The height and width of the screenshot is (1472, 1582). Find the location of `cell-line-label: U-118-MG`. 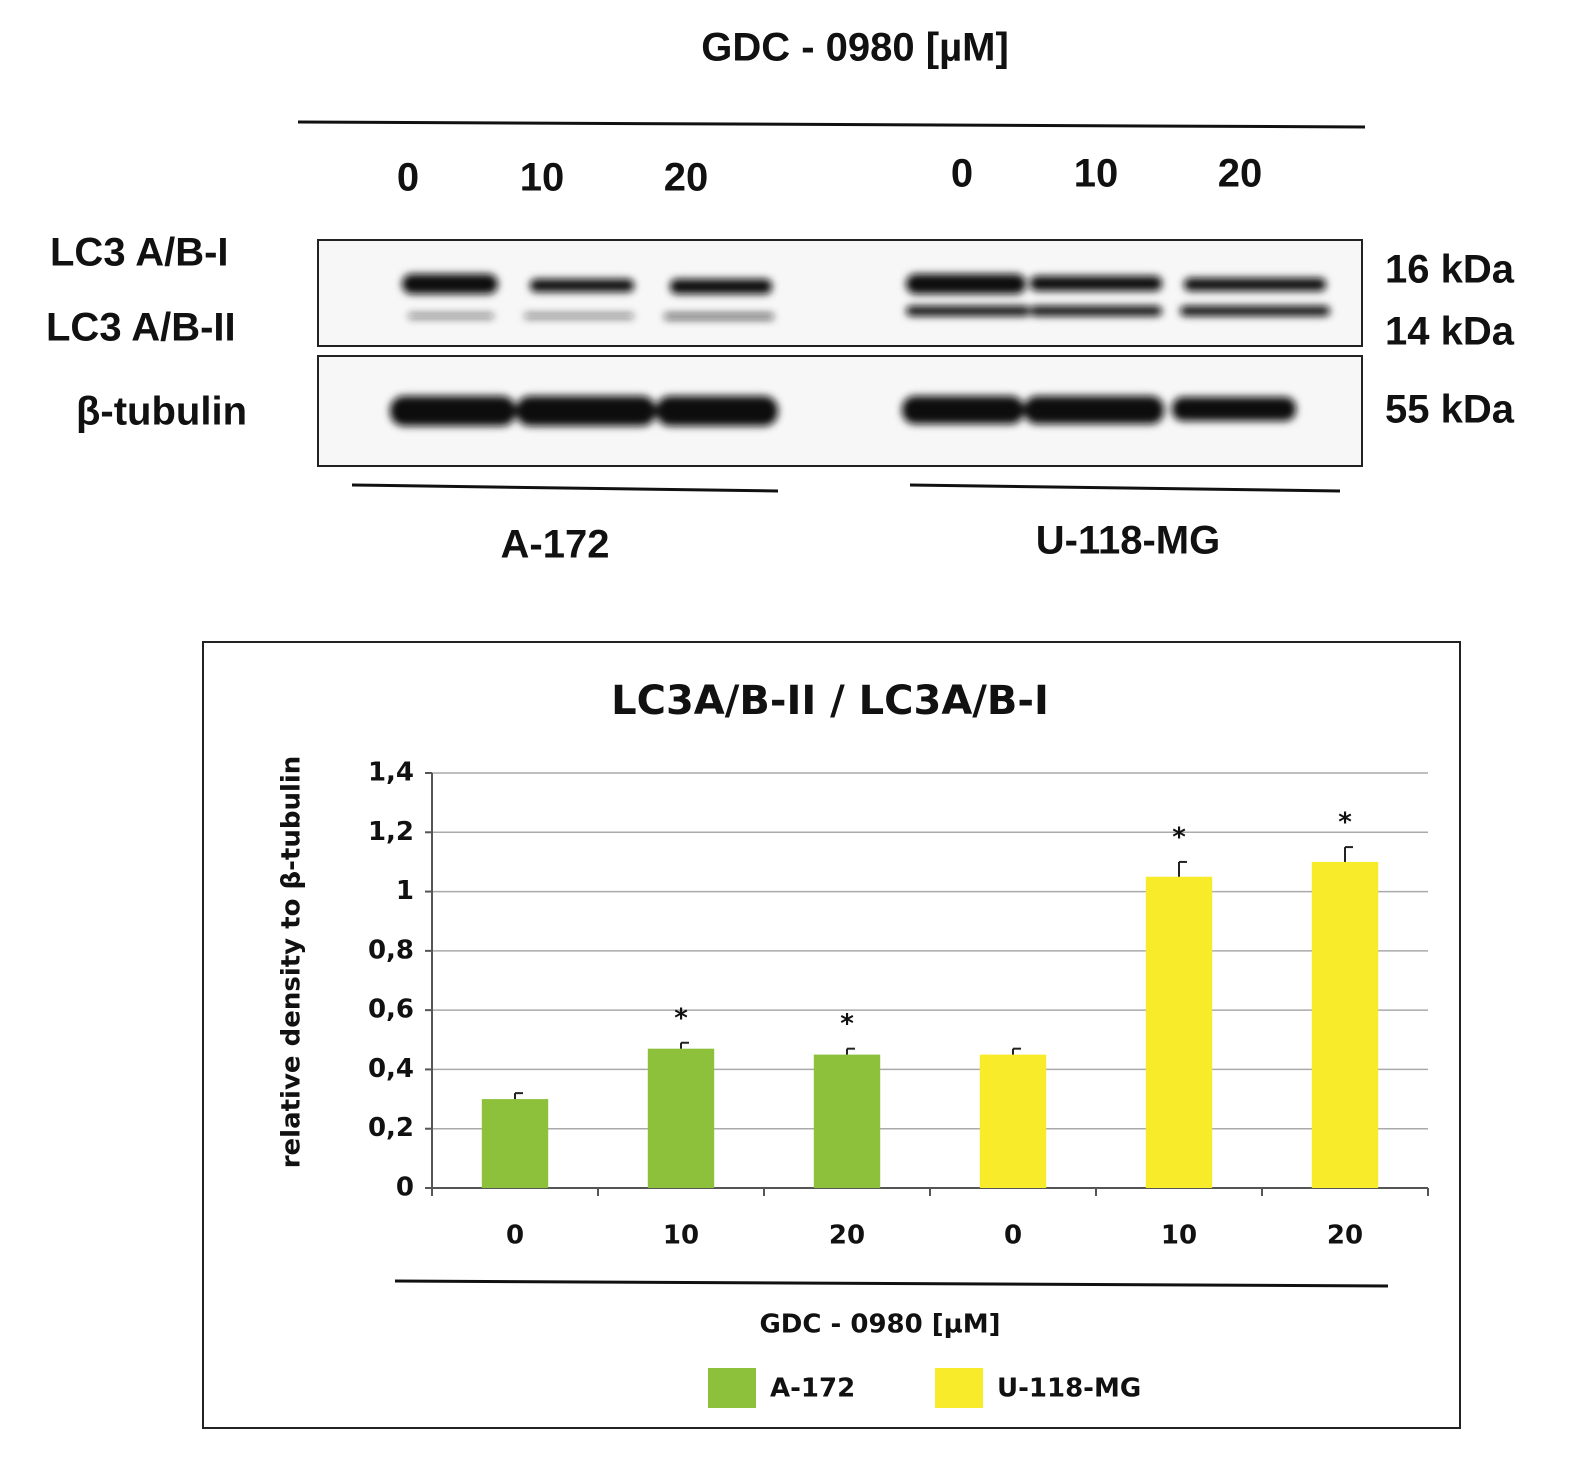

cell-line-label: U-118-MG is located at coordinates (1128, 541).